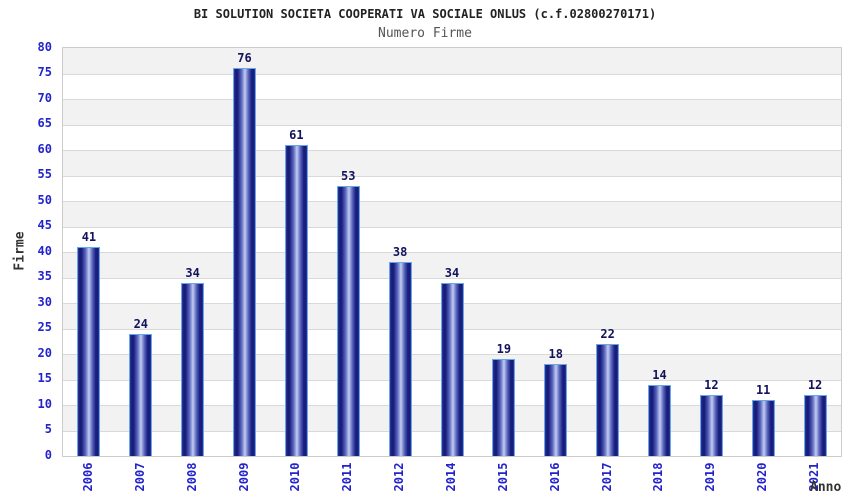 The height and width of the screenshot is (500, 850). What do you see at coordinates (44, 352) in the screenshot?
I see `y-tick-label: 20` at bounding box center [44, 352].